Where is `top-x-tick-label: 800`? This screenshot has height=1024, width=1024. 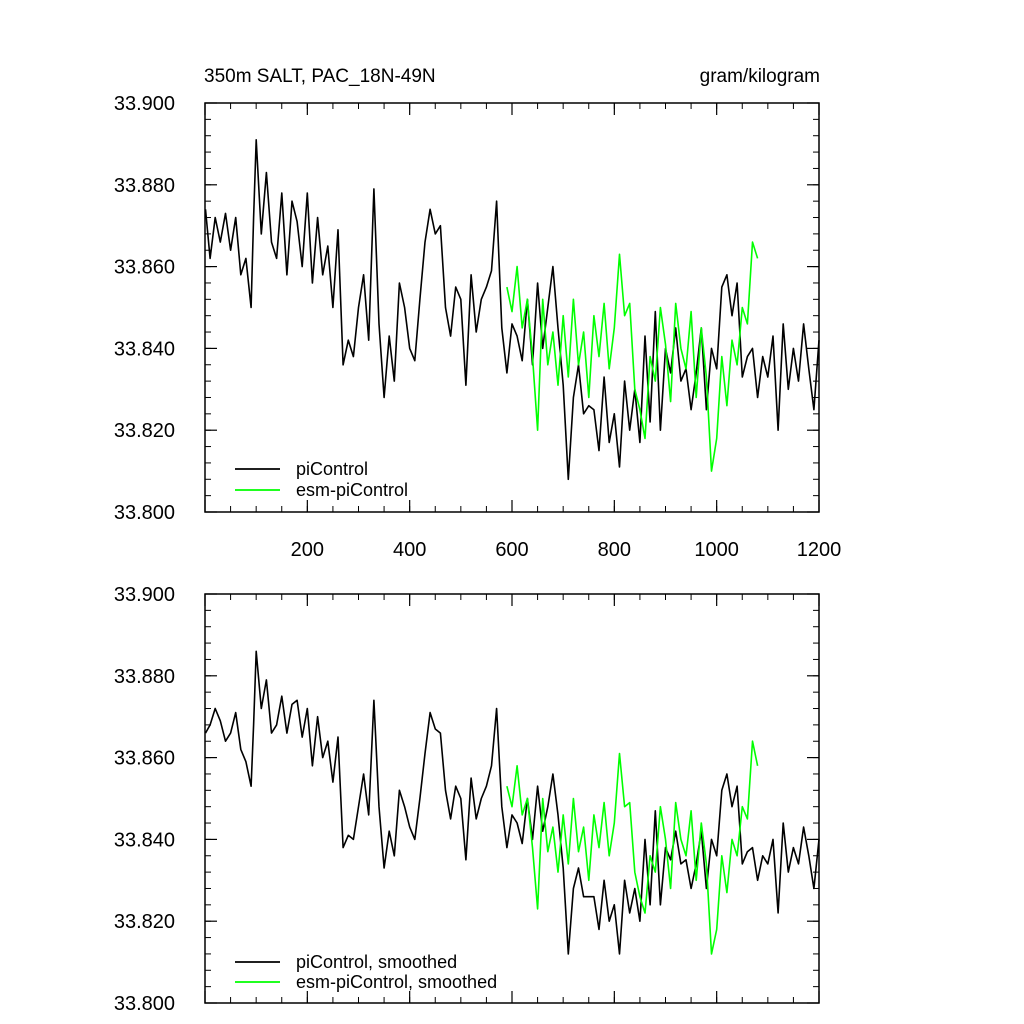 top-x-tick-label: 800 is located at coordinates (614, 550).